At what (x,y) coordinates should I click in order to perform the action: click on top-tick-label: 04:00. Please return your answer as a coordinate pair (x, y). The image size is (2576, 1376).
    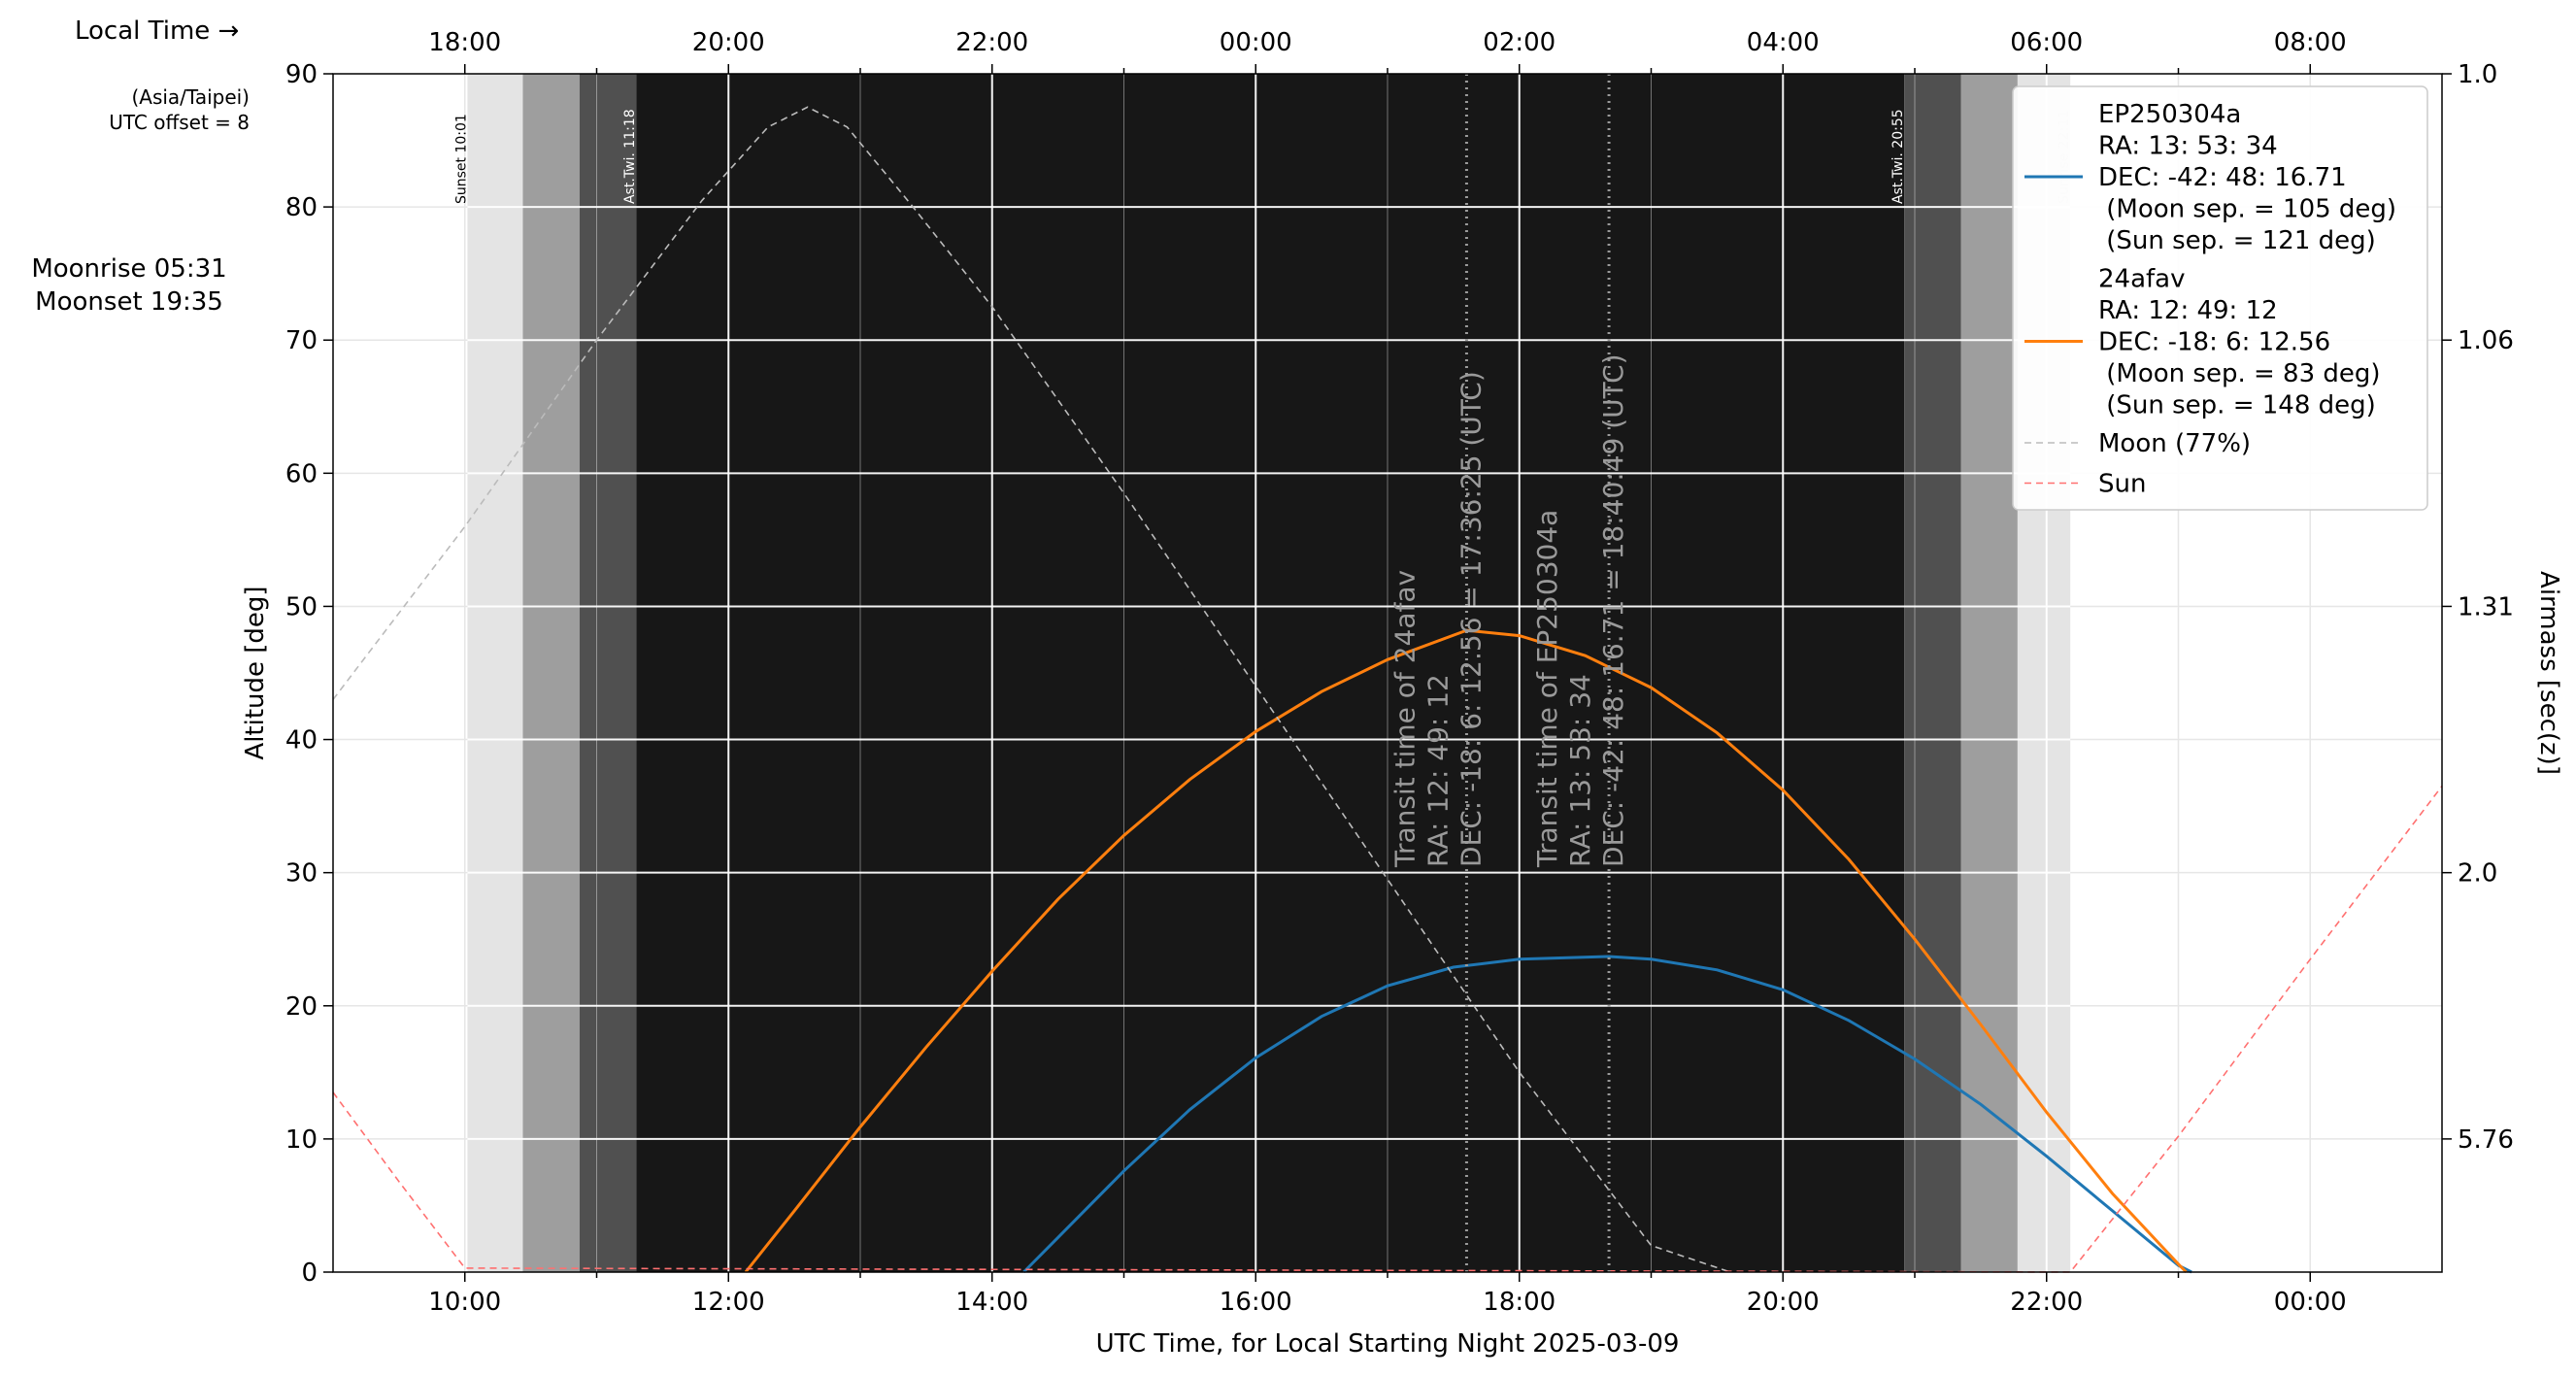
    Looking at the image, I should click on (1784, 43).